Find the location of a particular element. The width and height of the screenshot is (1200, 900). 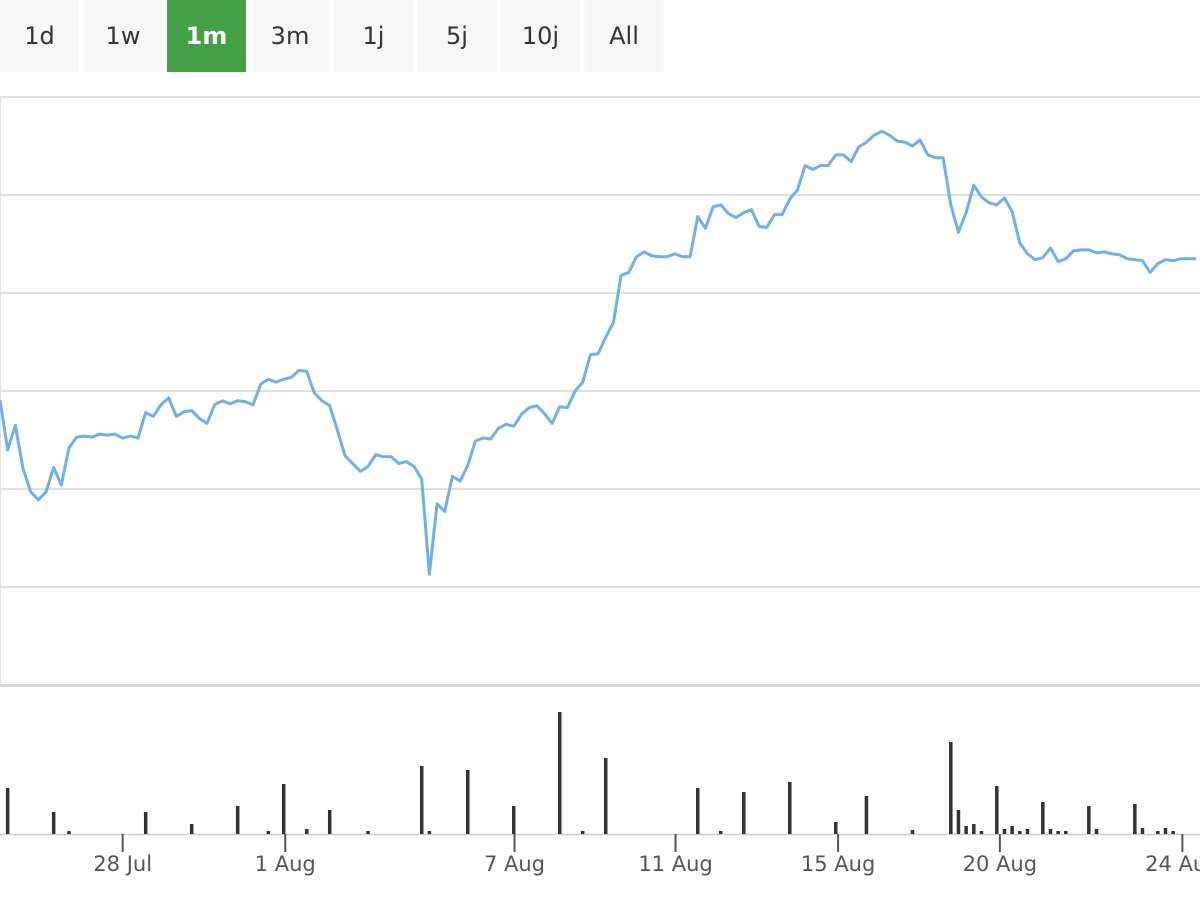

range-button-label: 3m is located at coordinates (290, 36).